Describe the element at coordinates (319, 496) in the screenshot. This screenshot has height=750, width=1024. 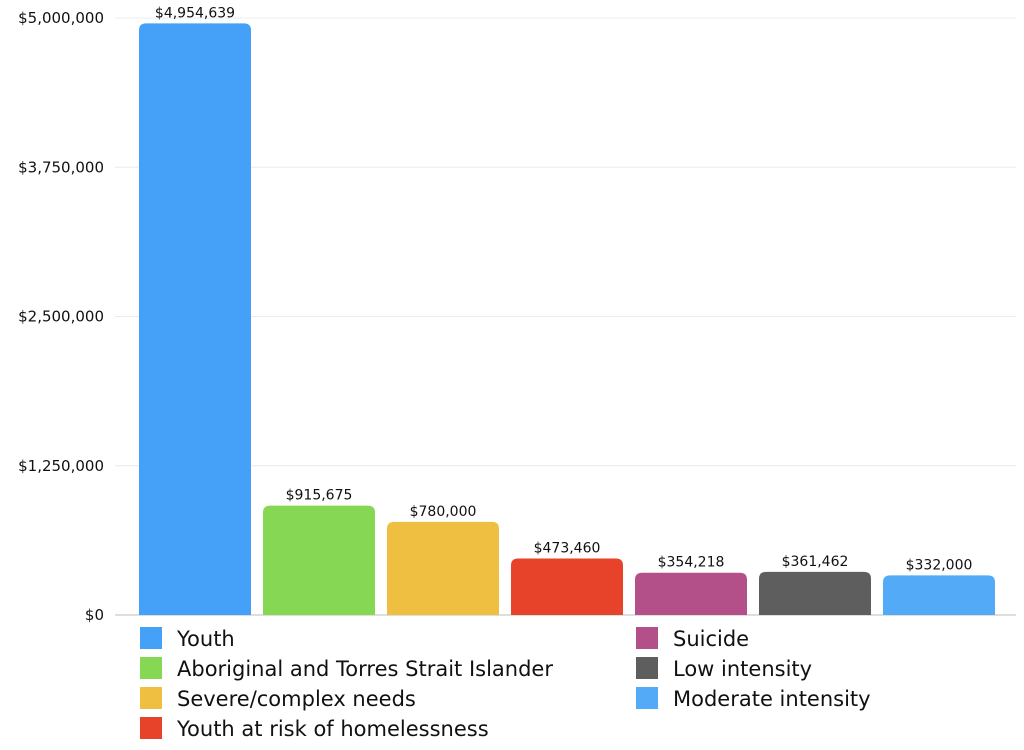
I see `bar-value-label: $915,675` at that location.